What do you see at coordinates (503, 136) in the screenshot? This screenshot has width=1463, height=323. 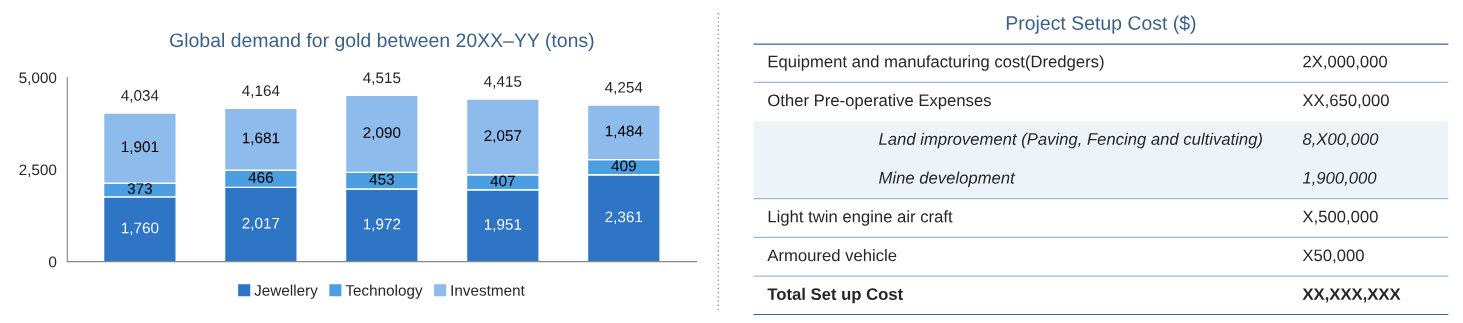 I see `data-label: 2,057` at bounding box center [503, 136].